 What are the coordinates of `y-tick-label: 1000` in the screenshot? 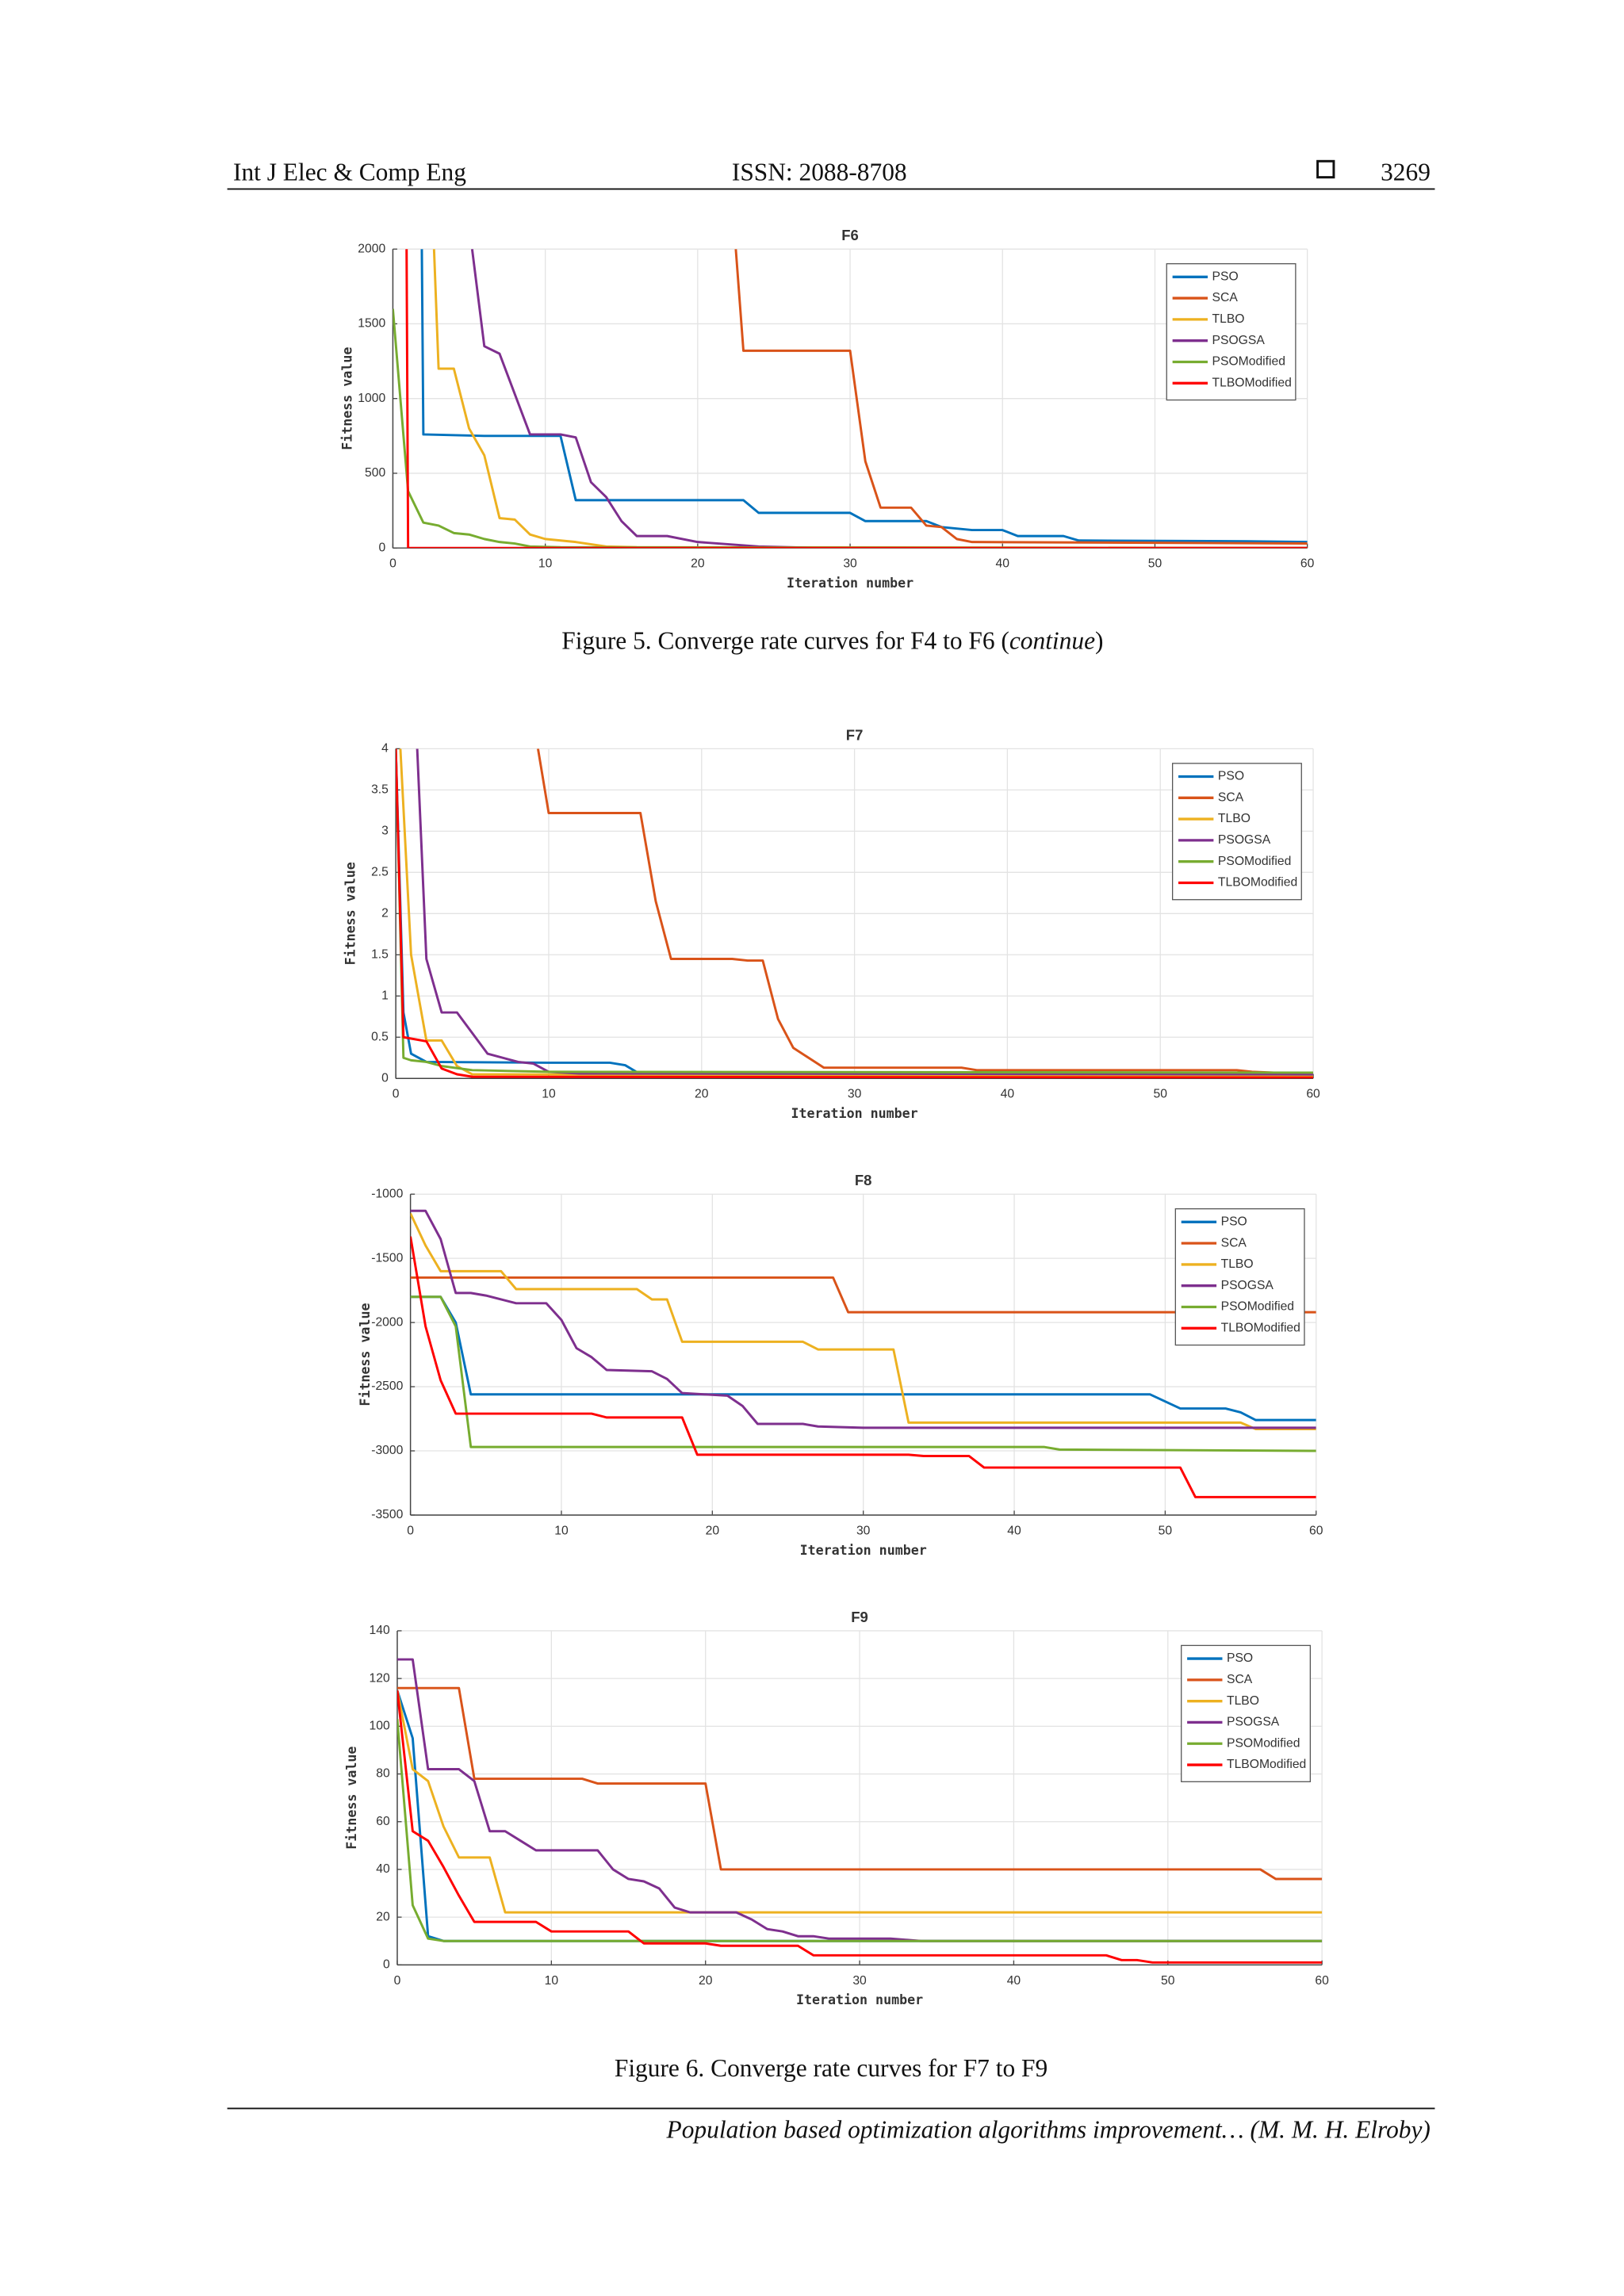 It's located at (371, 398).